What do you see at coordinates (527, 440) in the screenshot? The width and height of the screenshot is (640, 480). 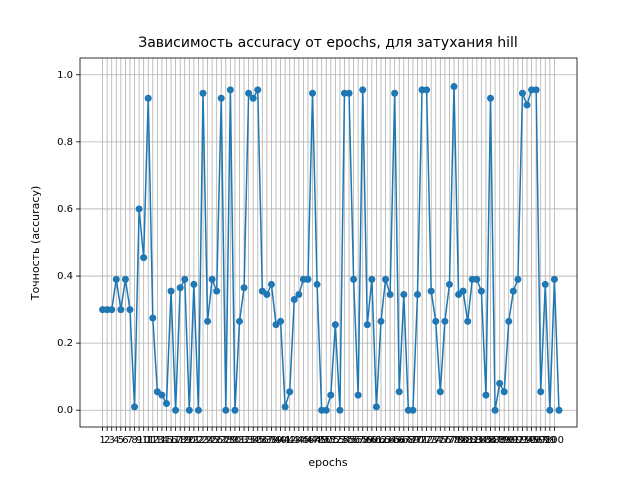 I see `x-tick-label: 94` at bounding box center [527, 440].